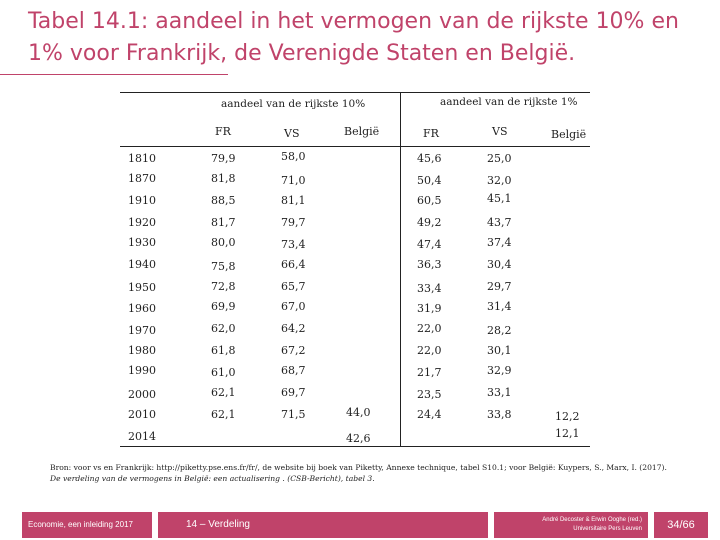  I want to click on cell-vs10: 67,0, so click(293, 306).